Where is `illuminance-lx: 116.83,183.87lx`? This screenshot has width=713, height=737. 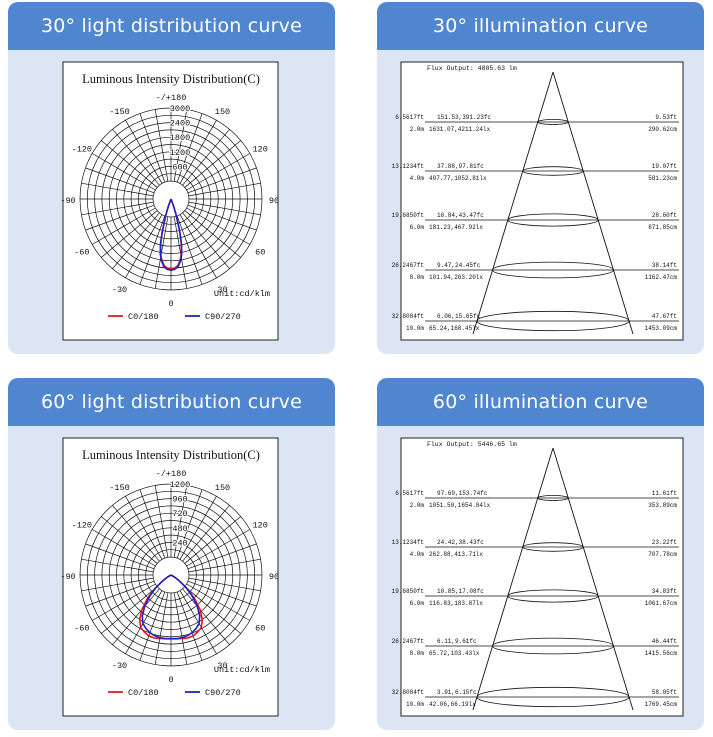 illuminance-lx: 116.83,183.87lx is located at coordinates (456, 603).